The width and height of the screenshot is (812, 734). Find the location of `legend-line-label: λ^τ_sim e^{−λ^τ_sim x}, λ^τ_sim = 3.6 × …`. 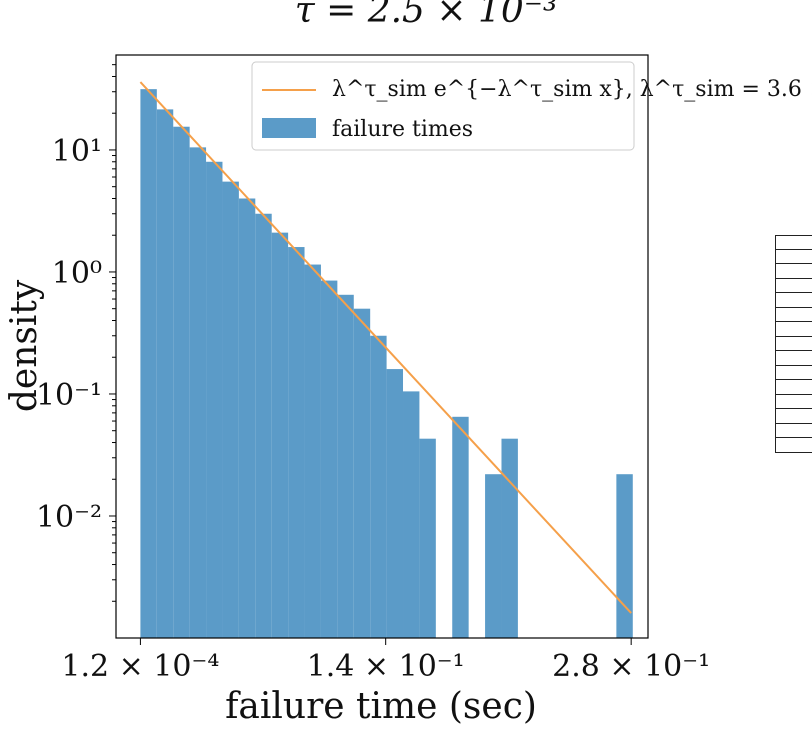

legend-line-label: λ^τ_sim e^{−λ^τ_sim x}, λ^τ_sim = 3.6 × … is located at coordinates (572, 89).